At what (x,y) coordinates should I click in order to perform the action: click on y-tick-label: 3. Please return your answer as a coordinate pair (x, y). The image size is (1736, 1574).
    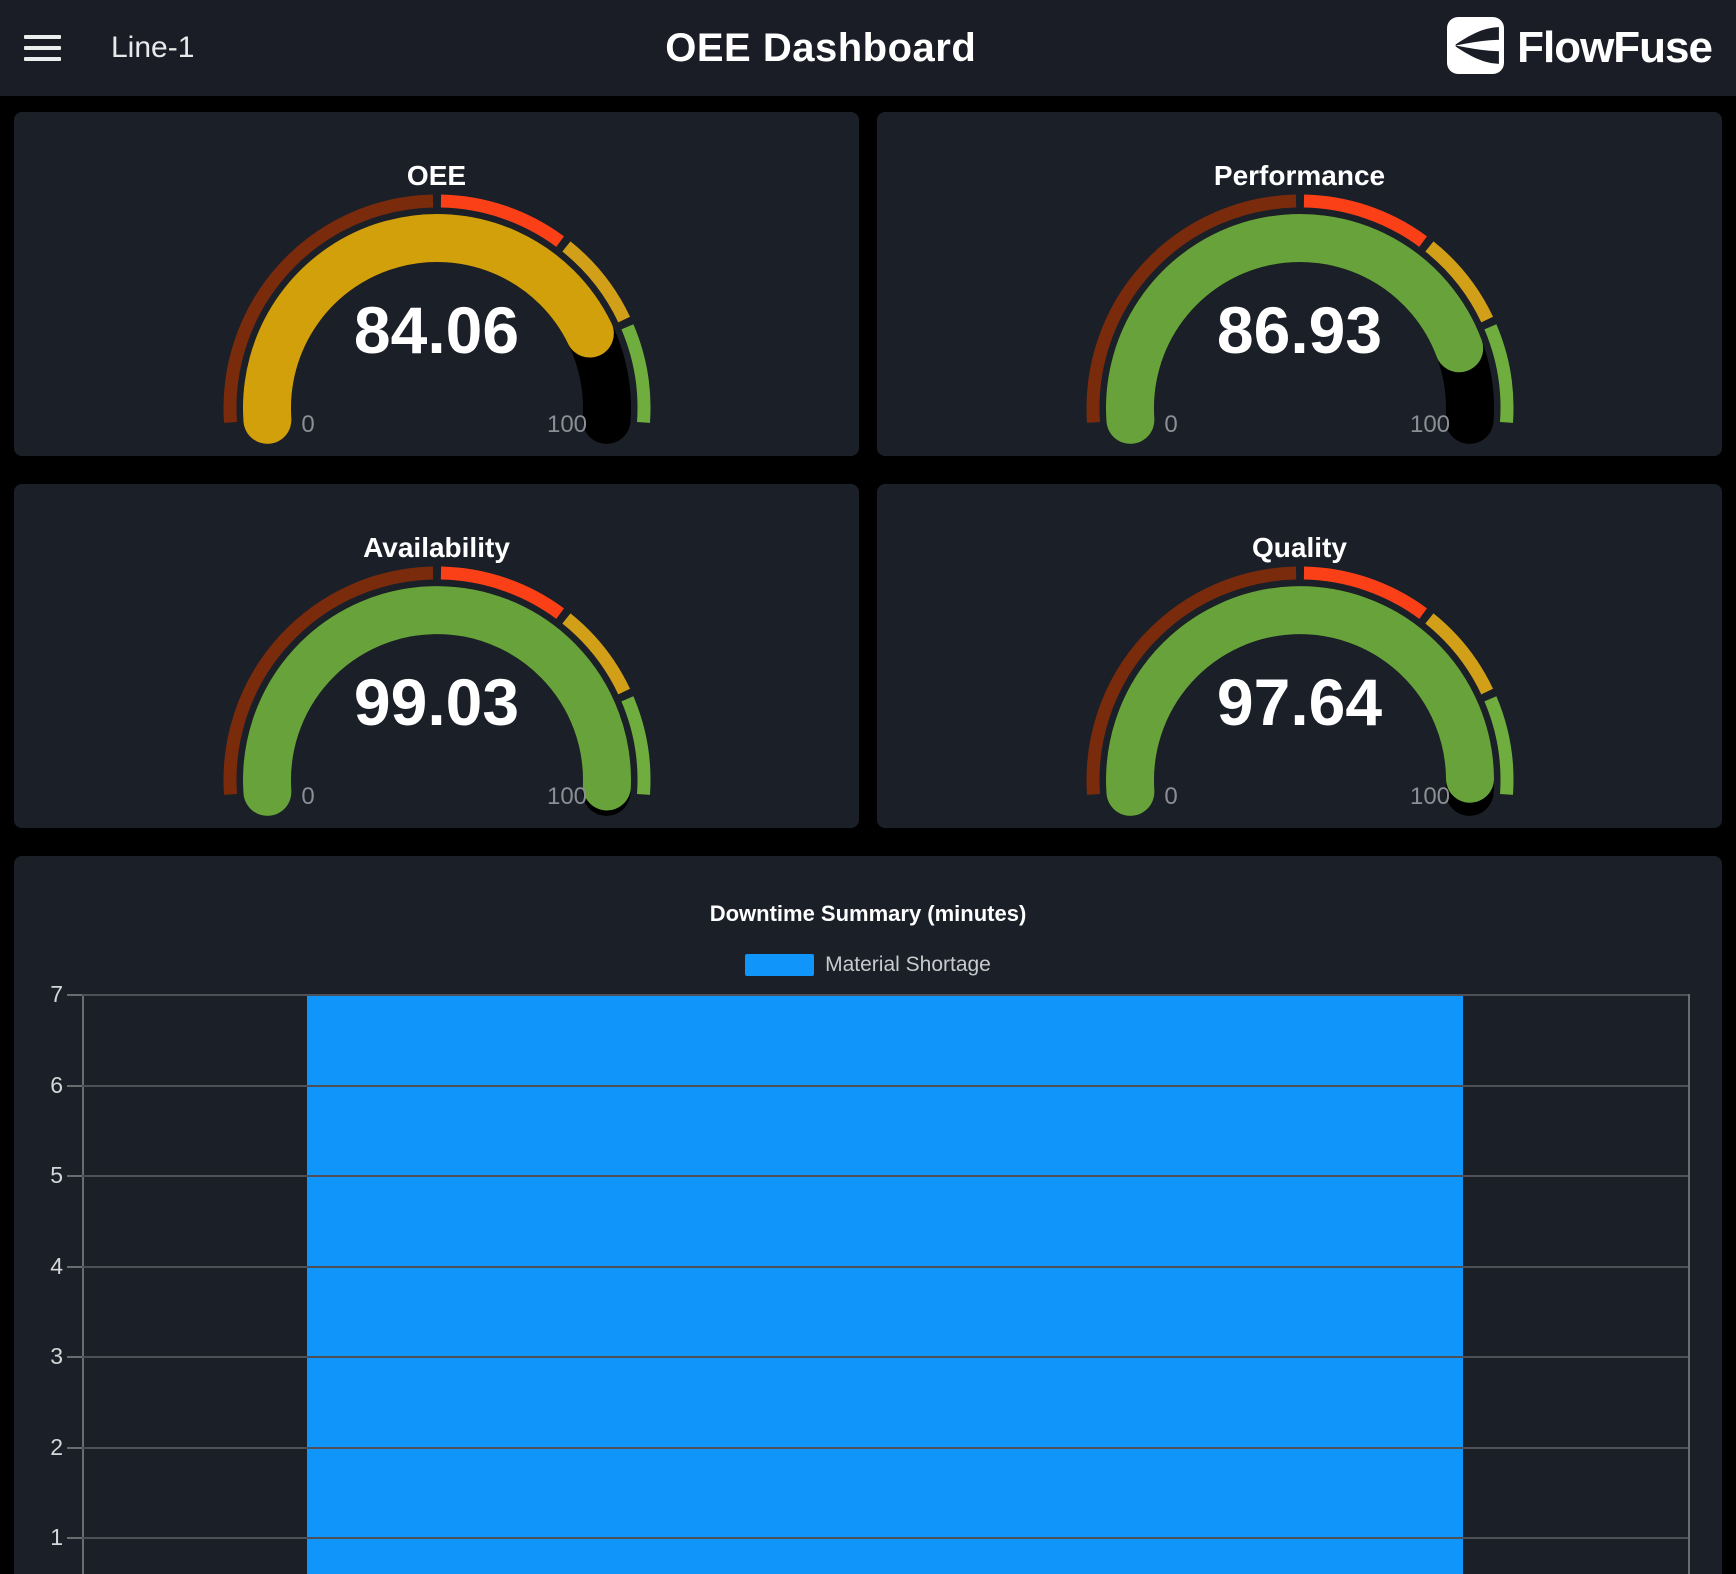
    Looking at the image, I should click on (56, 1356).